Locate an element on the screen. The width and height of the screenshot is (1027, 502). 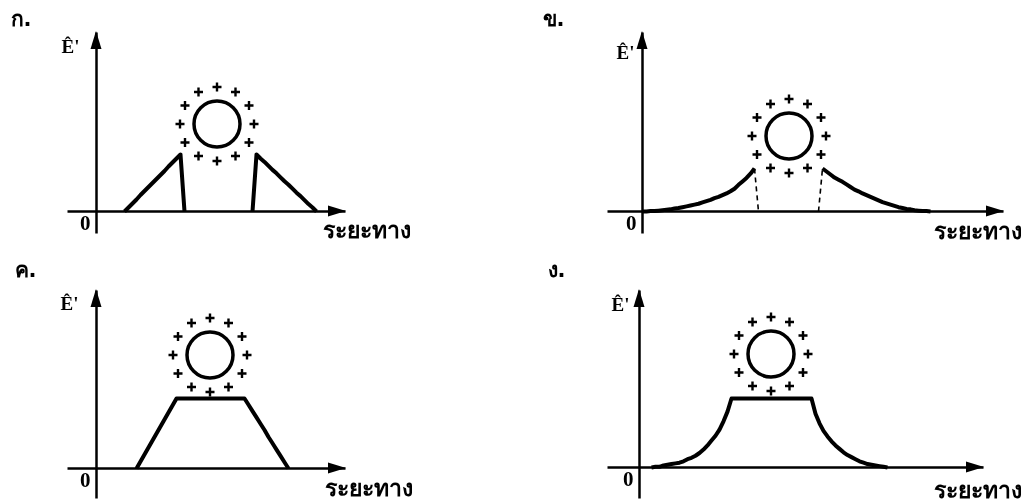
chart-title: ข. is located at coordinates (553, 18).